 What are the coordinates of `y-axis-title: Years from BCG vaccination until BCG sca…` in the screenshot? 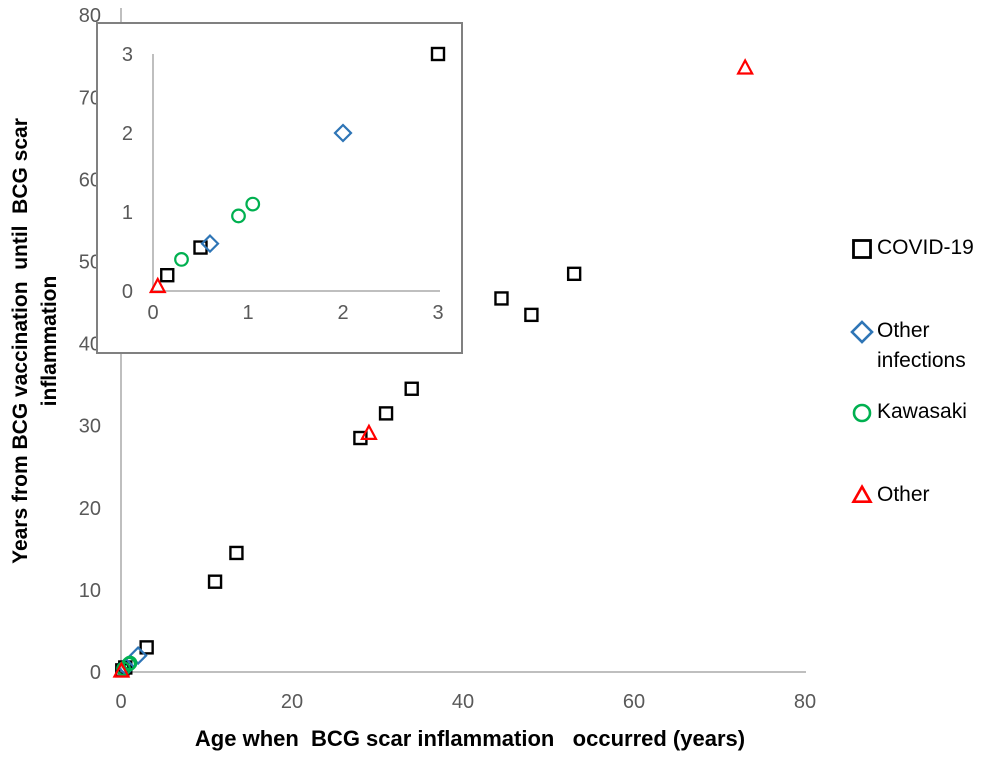 It's located at (35, 341).